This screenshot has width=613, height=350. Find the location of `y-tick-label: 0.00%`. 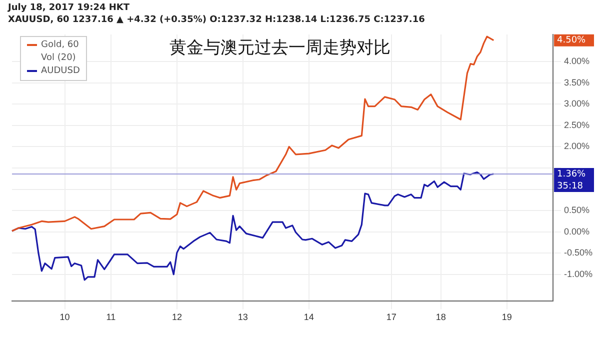

y-tick-label: 0.00% is located at coordinates (577, 231).